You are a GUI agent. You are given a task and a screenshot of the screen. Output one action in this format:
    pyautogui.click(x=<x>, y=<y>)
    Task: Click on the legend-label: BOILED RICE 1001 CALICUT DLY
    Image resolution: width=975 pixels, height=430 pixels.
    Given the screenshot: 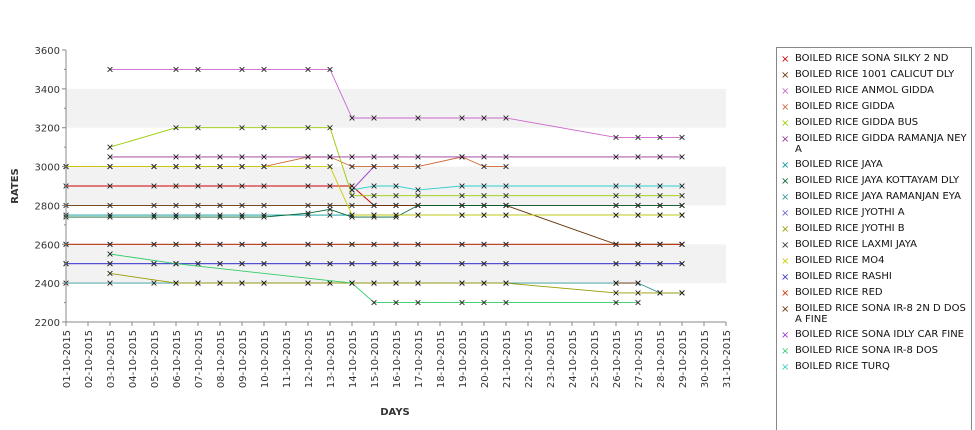 What is the action you would take?
    pyautogui.click(x=875, y=74)
    